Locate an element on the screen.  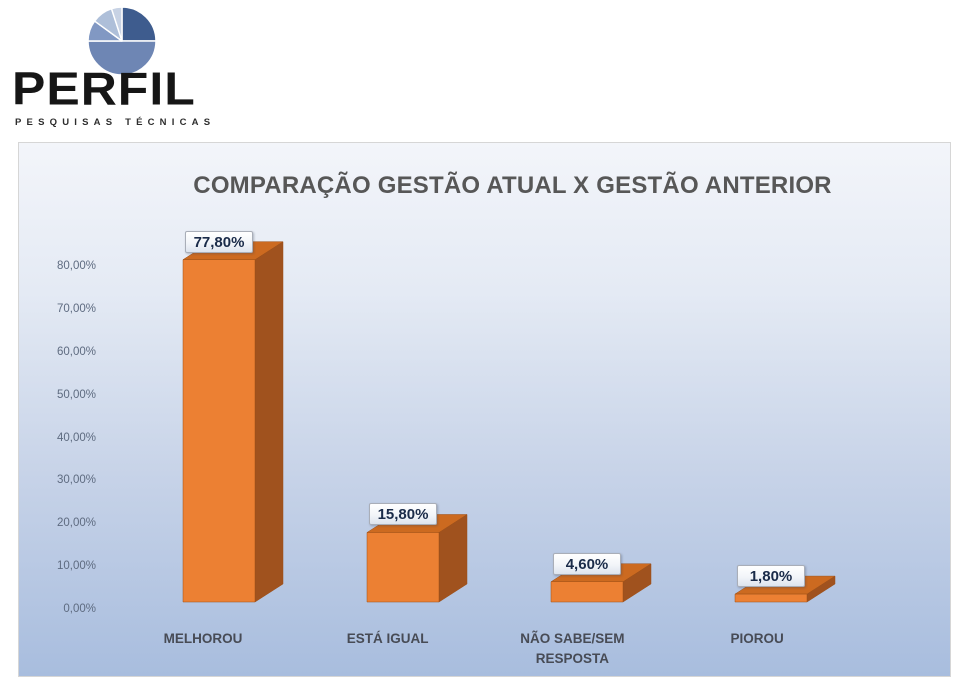
pie-chart-icon is located at coordinates (122, 41).